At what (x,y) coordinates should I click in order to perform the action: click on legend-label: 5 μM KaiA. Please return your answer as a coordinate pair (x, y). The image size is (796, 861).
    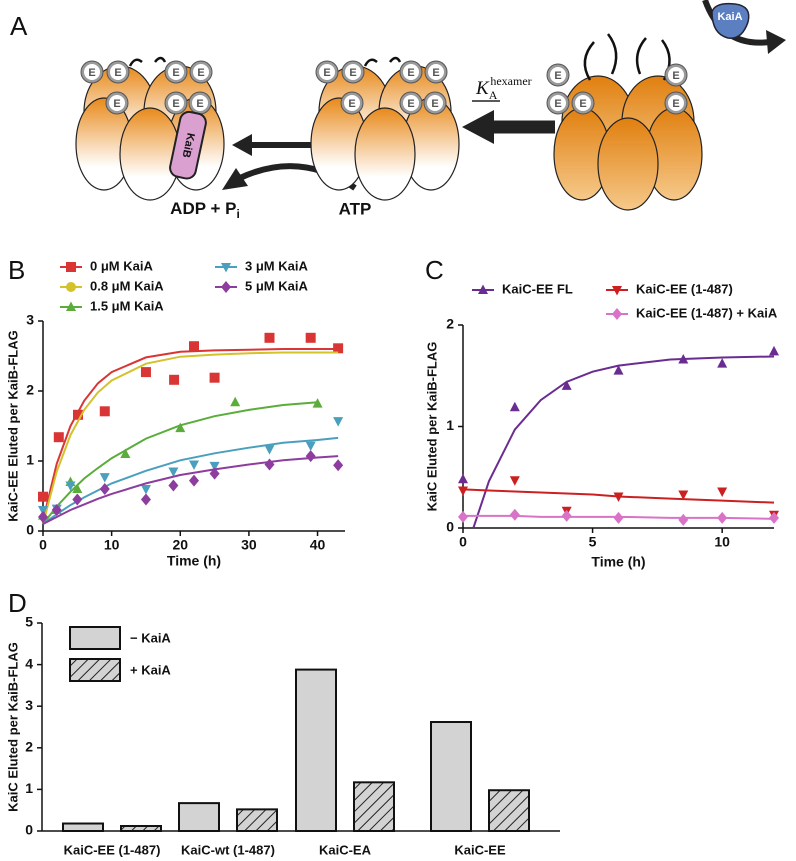
    Looking at the image, I should click on (276, 285).